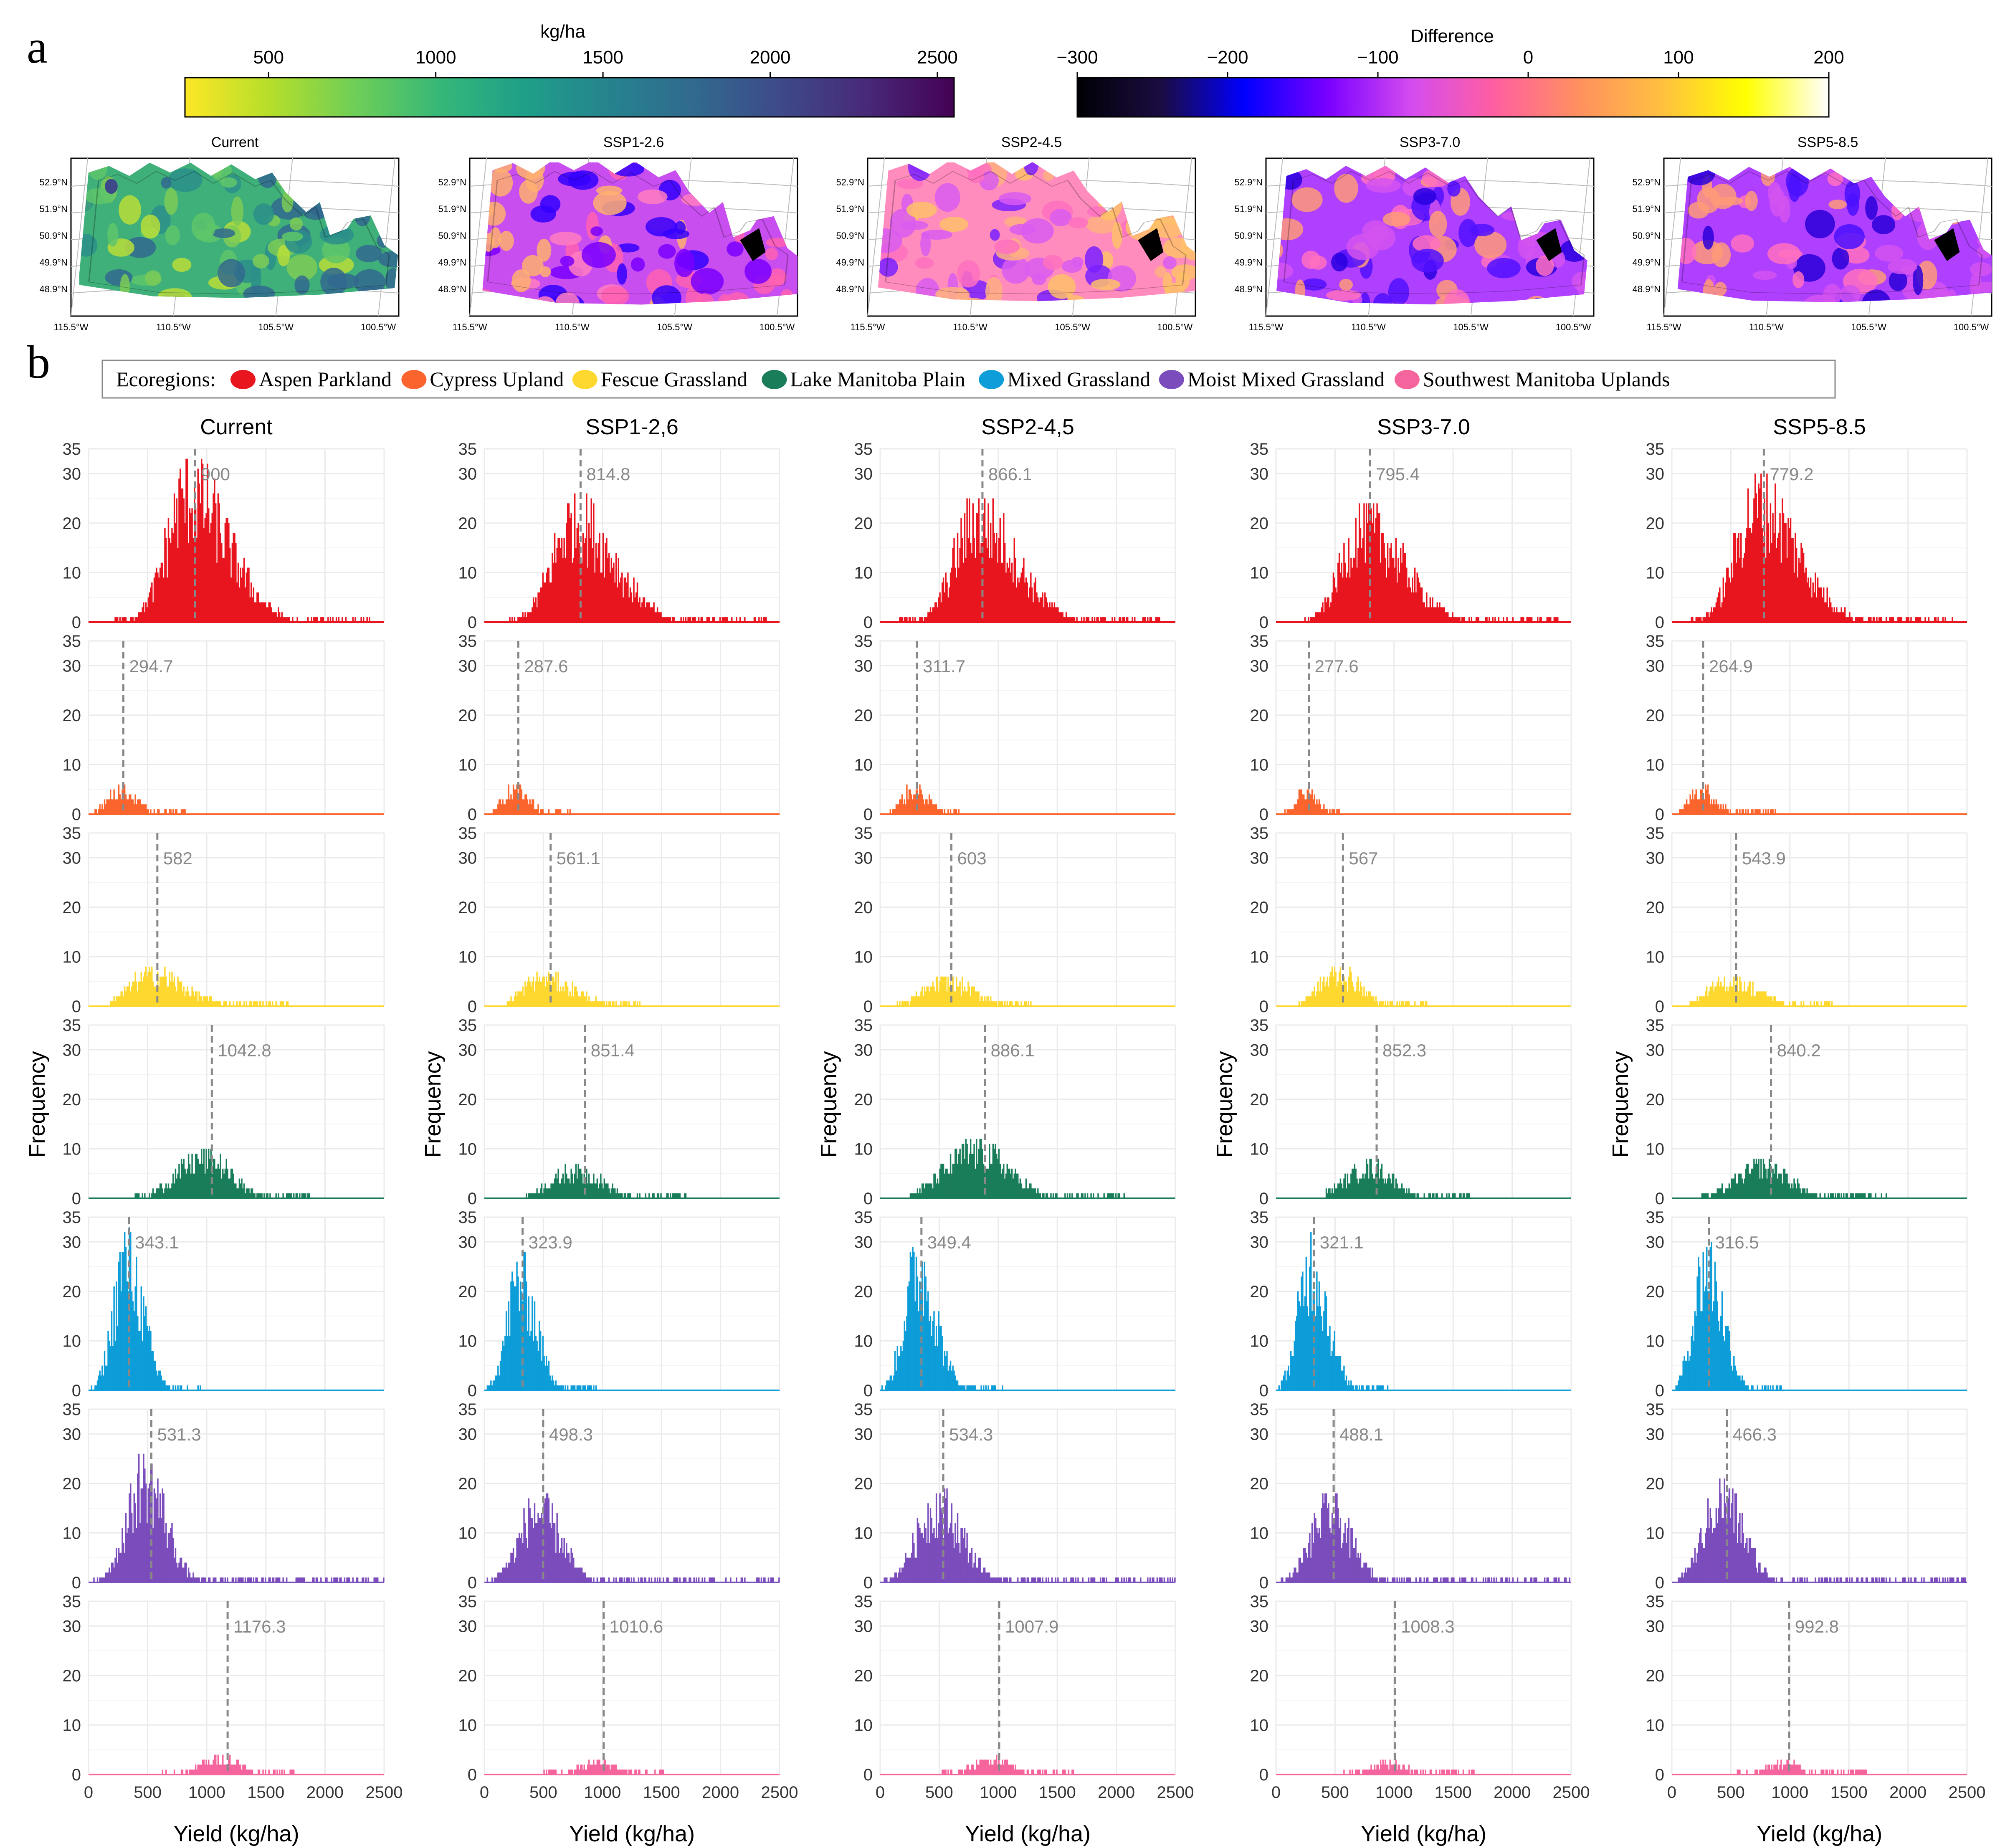  What do you see at coordinates (378, 327) in the screenshot?
I see `map-longitude-label: 100.5°W` at bounding box center [378, 327].